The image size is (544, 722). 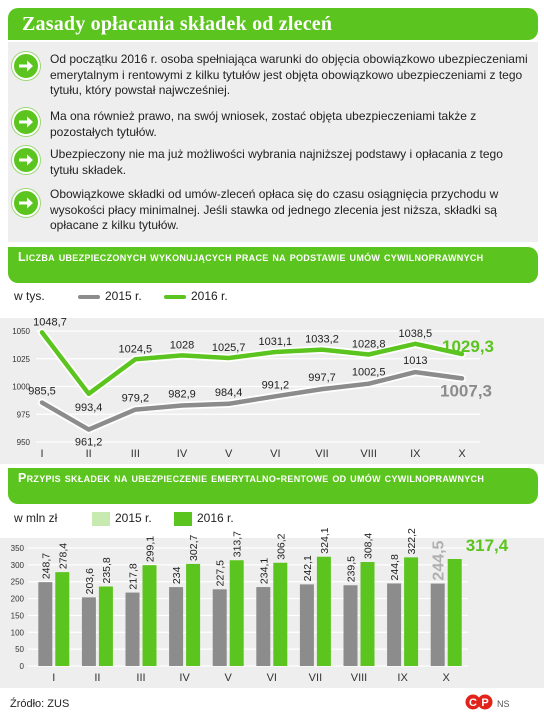 I want to click on data-label-2015: 203,6, so click(x=90, y=581).